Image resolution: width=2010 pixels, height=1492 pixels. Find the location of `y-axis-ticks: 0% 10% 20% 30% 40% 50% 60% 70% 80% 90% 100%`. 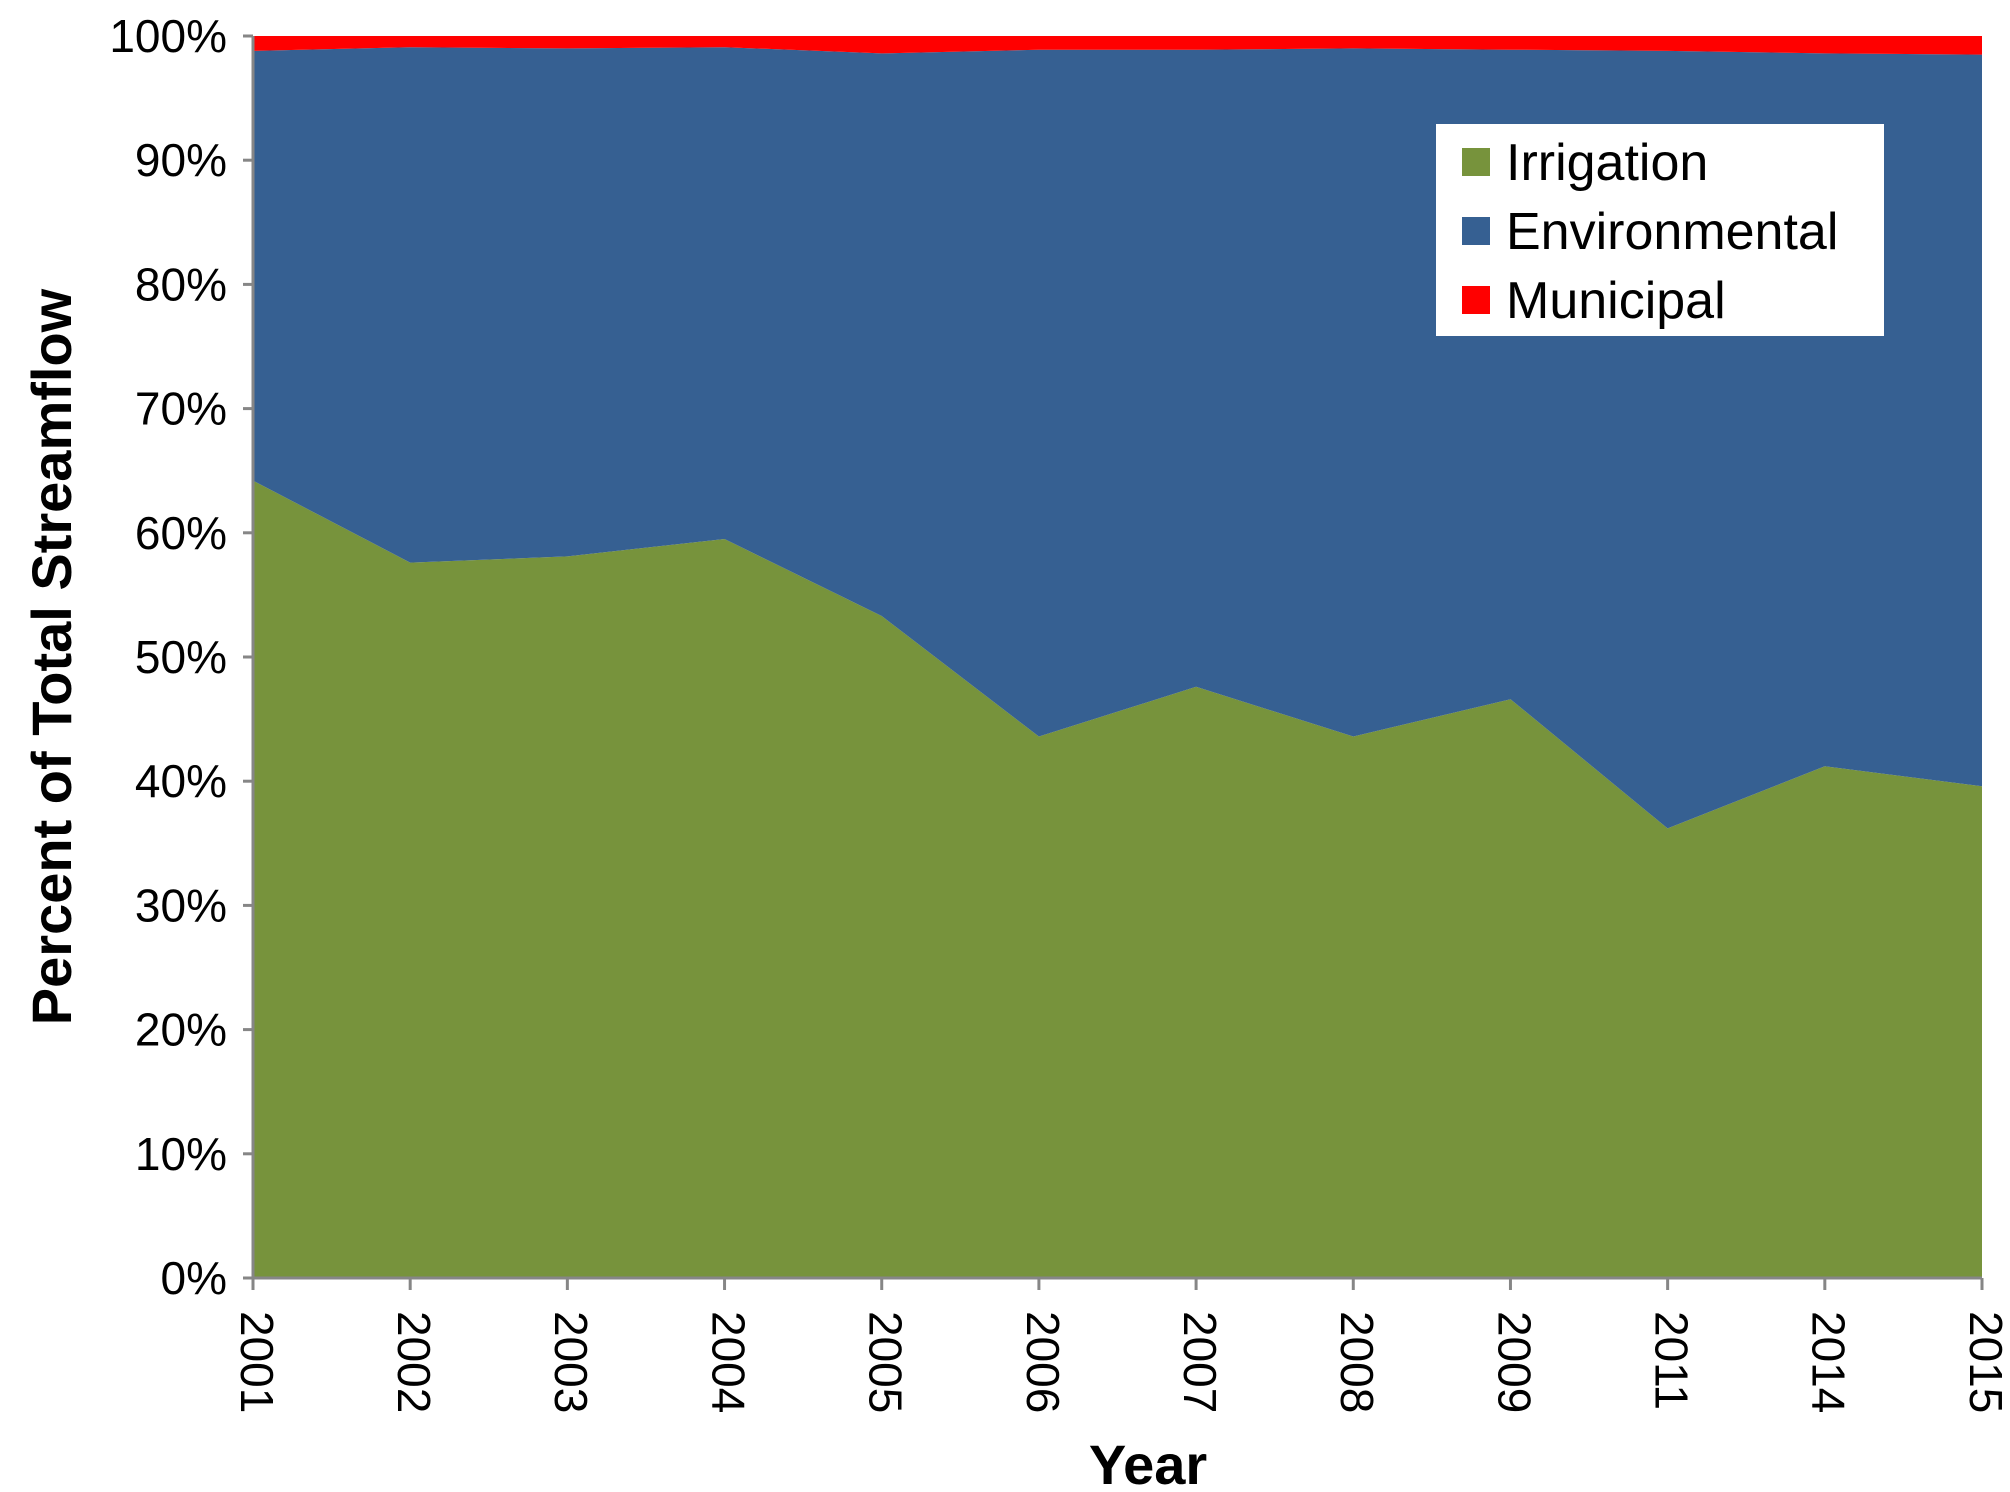

y-axis-ticks: 0% 10% 20% 30% 40% 50% 60% 70% 80% 90% 100% is located at coordinates (181, 657).